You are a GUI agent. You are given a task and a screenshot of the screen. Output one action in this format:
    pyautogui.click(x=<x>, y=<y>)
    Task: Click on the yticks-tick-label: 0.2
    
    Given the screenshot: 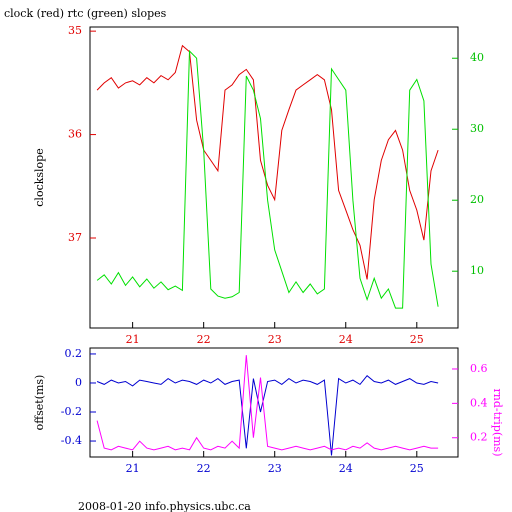 What is the action you would take?
    pyautogui.click(x=74, y=353)
    